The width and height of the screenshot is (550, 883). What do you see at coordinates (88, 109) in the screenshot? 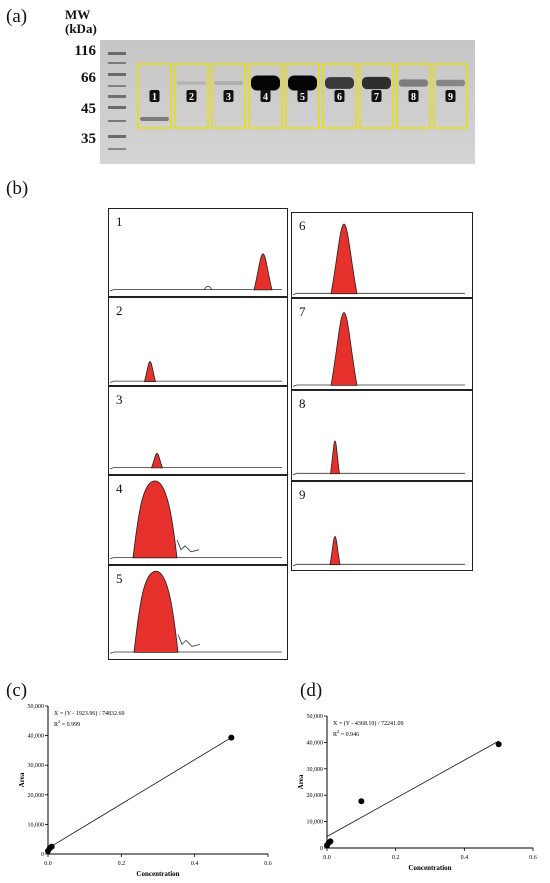
I see `marker-45: 45` at bounding box center [88, 109].